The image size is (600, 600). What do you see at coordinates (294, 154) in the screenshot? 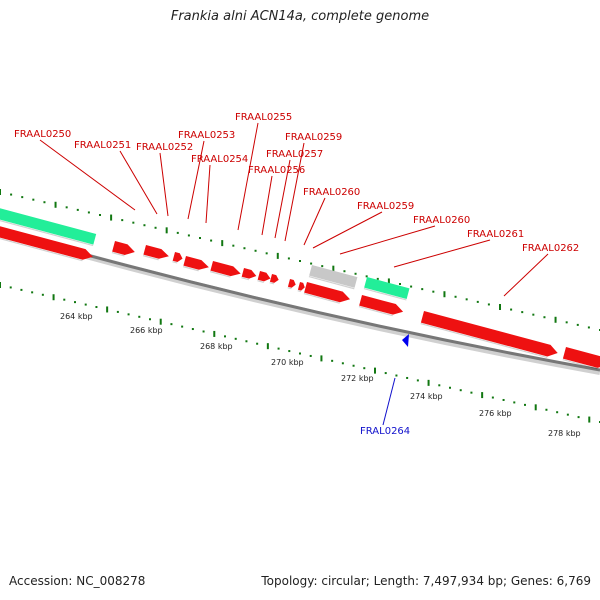
I see `forward-feature-label: FRAAL0257` at bounding box center [294, 154].